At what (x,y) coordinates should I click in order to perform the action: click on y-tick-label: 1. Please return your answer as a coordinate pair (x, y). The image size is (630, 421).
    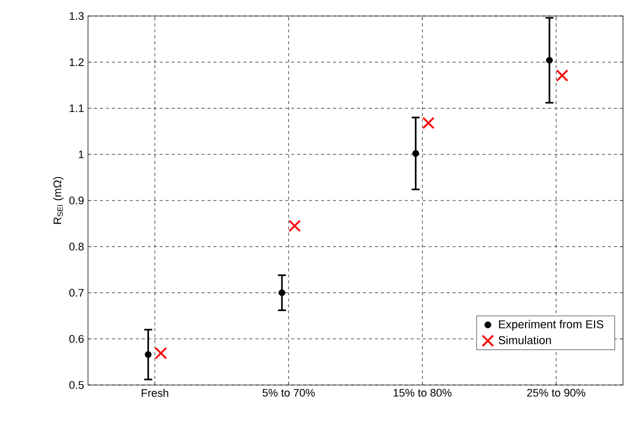
    Looking at the image, I should click on (81, 154).